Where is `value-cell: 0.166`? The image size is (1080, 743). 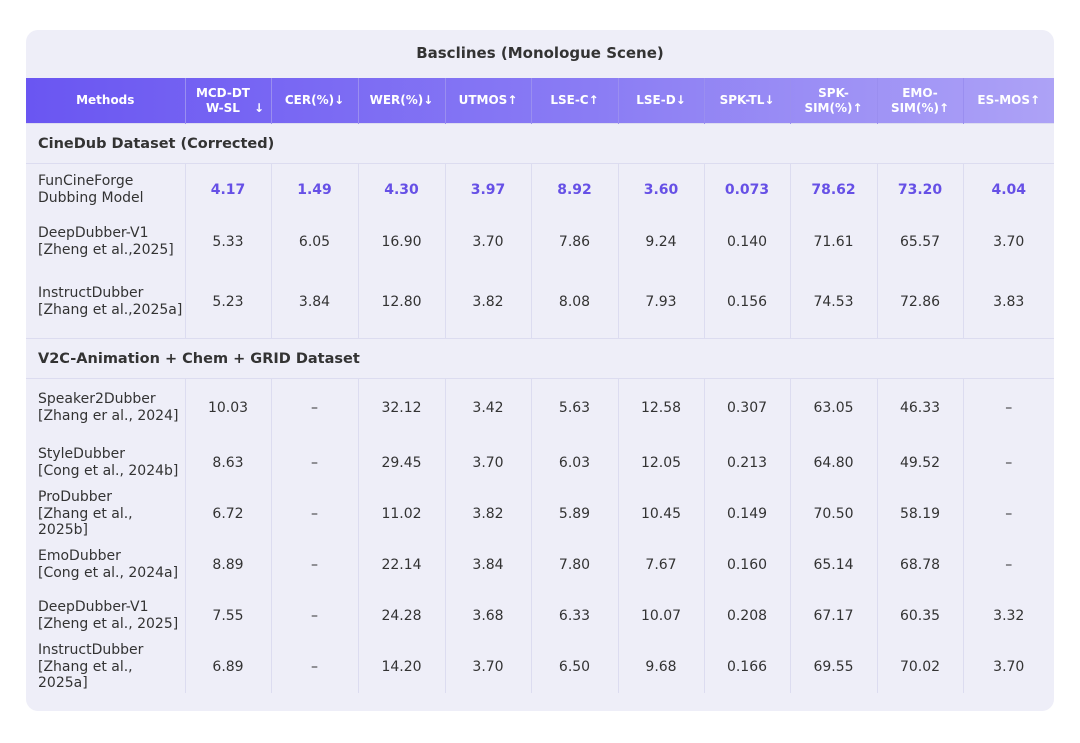 value-cell: 0.166 is located at coordinates (747, 667).